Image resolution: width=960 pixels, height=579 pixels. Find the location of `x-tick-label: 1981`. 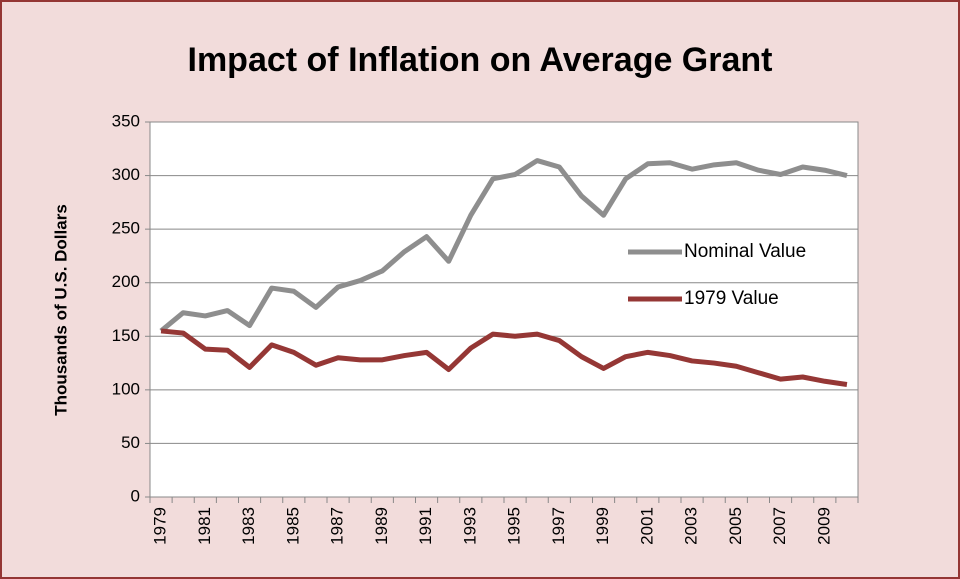

x-tick-label: 1981 is located at coordinates (204, 526).